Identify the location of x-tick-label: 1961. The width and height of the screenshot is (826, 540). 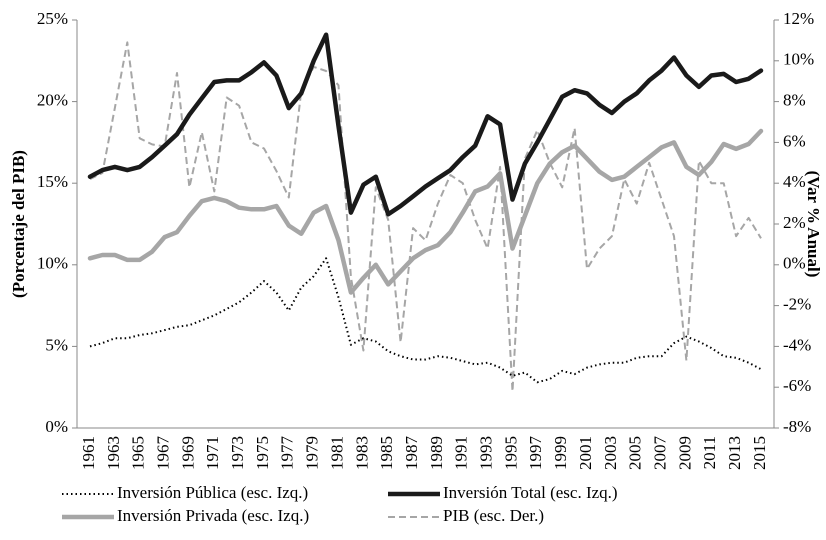
(88, 453).